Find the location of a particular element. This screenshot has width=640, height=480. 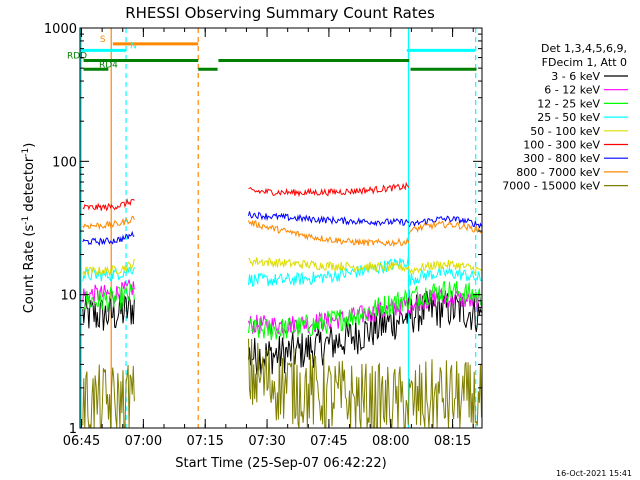

y-tick-label-2: 100 is located at coordinates (64, 162).